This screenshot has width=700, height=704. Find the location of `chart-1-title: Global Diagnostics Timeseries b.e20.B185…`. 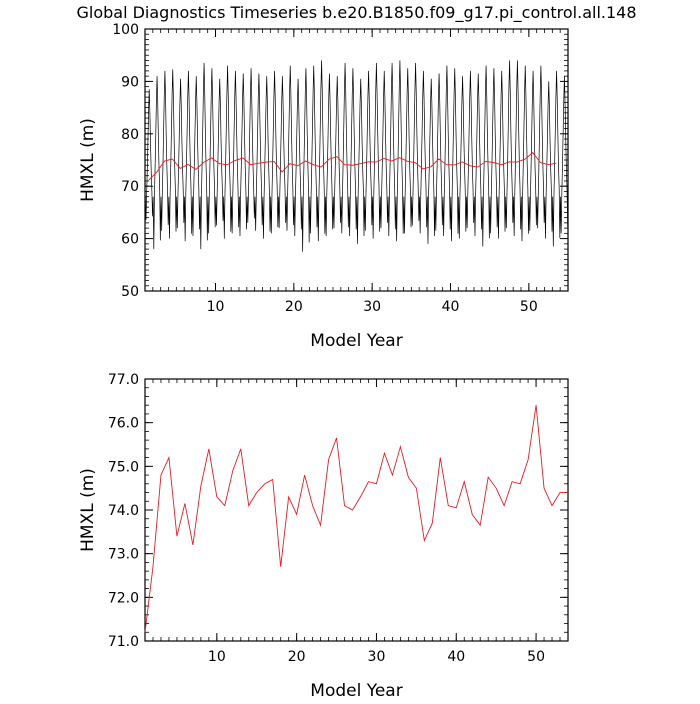

chart-1-title: Global Diagnostics Timeseries b.e20.B185… is located at coordinates (356, 13).